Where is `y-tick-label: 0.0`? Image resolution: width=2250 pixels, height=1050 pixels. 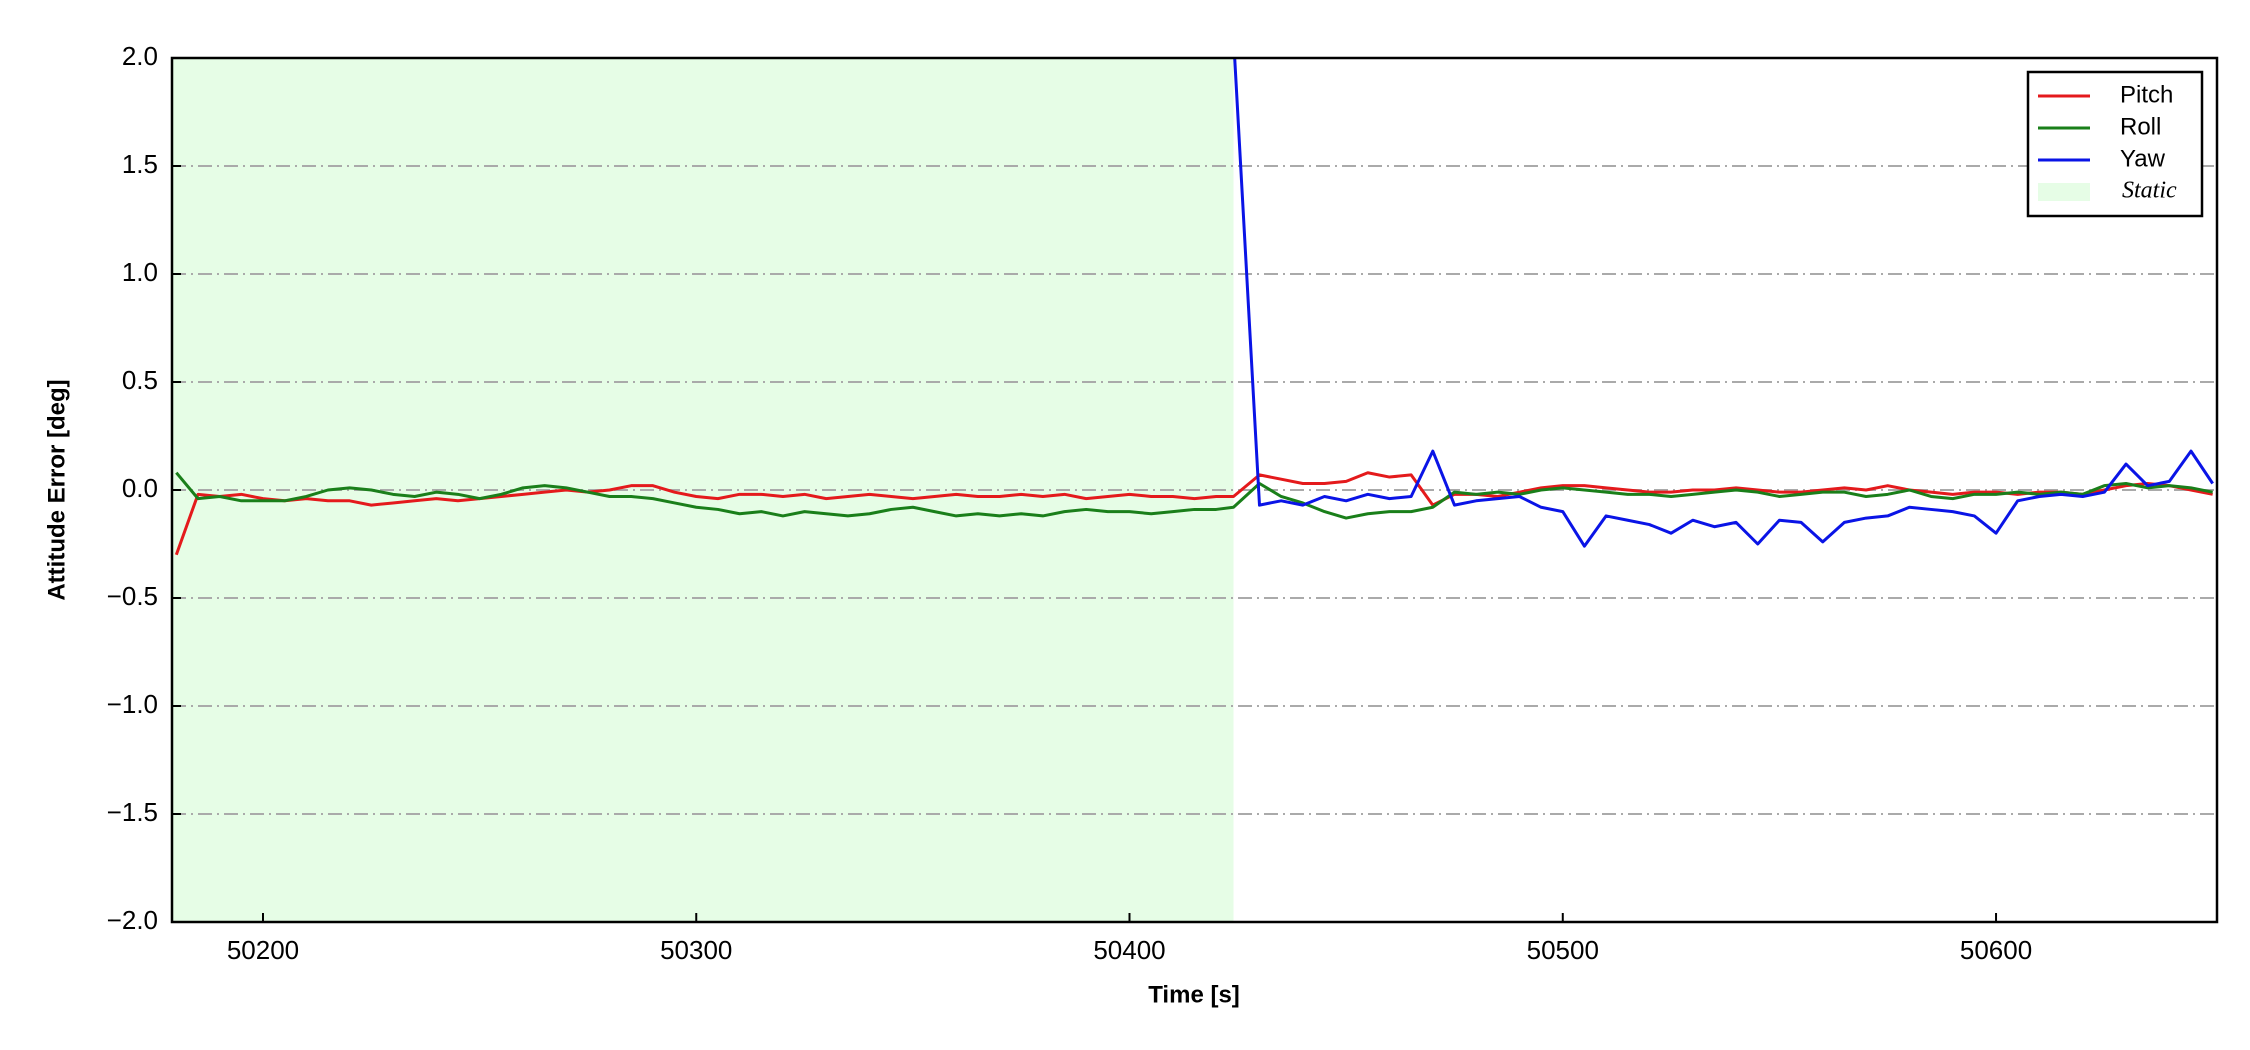 y-tick-label: 0.0 is located at coordinates (140, 488).